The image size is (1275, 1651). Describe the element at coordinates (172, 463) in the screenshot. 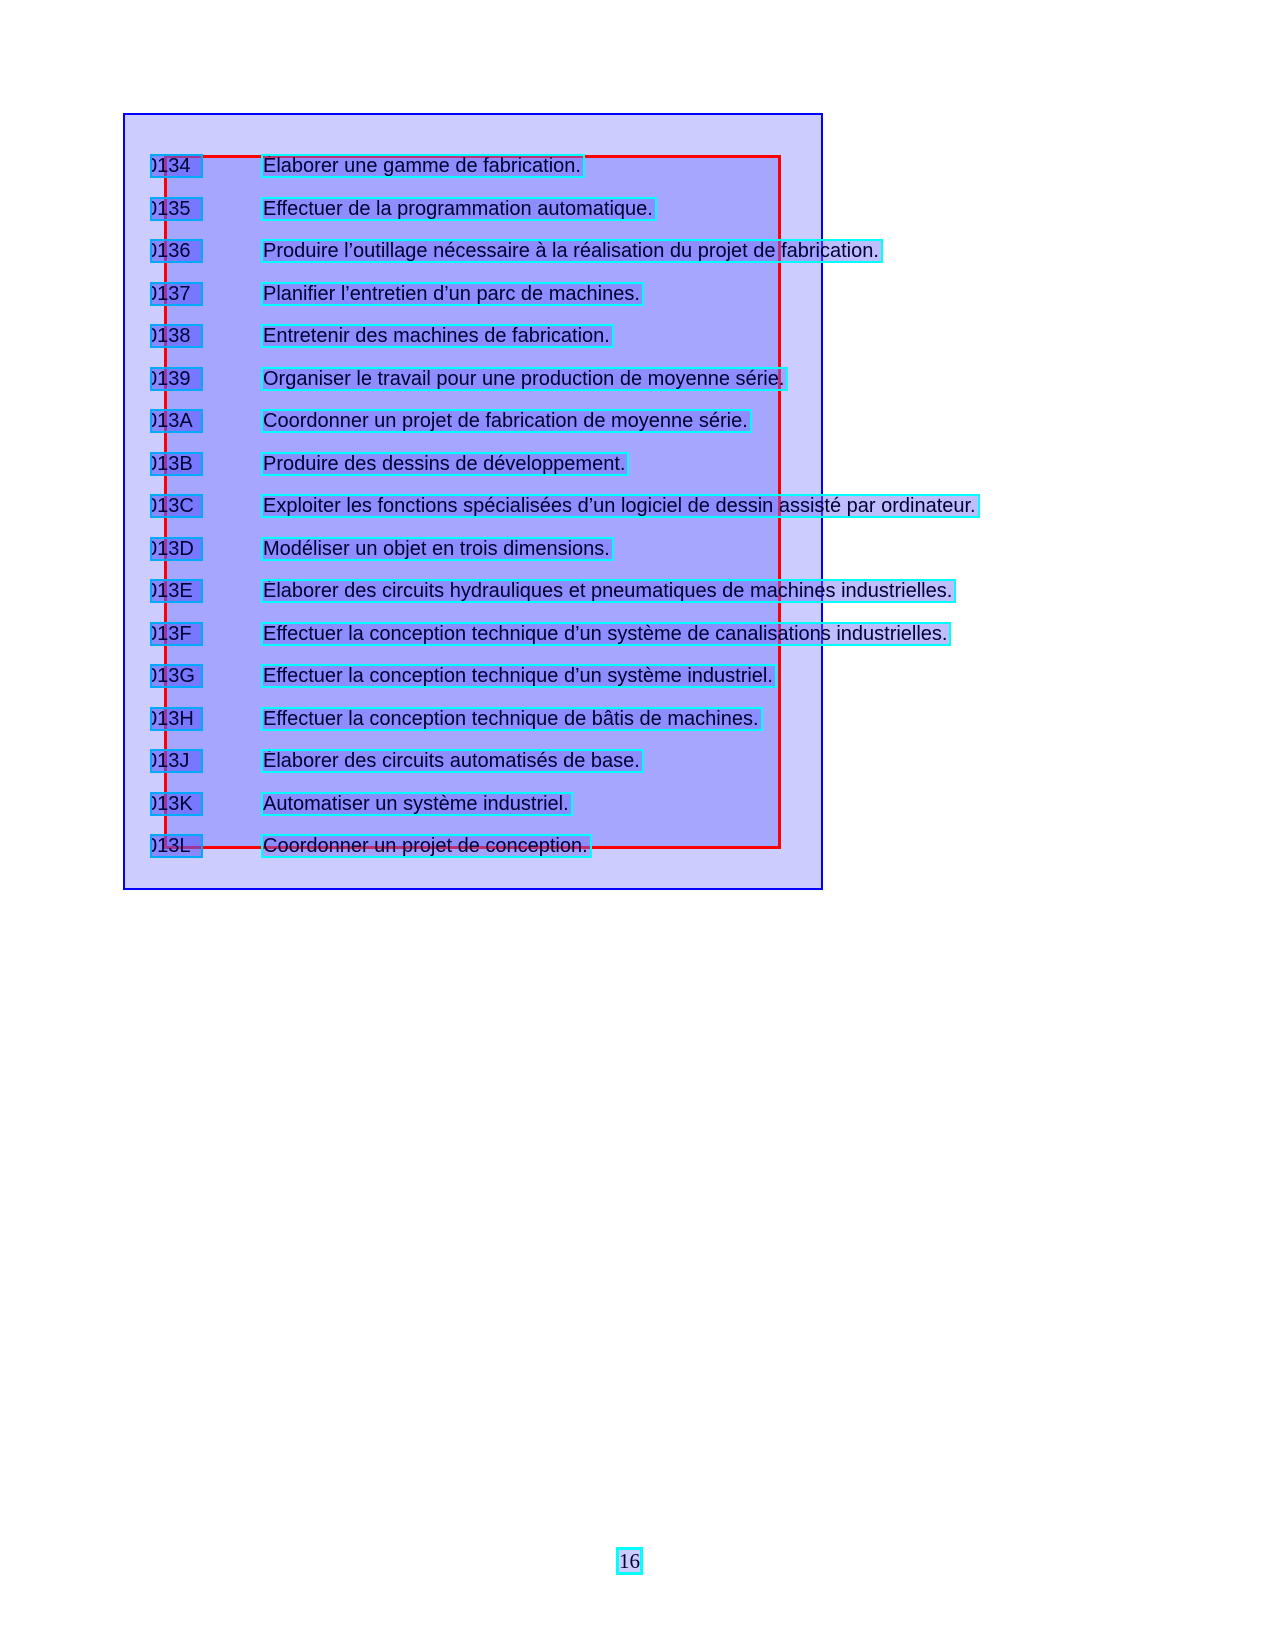

I see `competency-code-text: 013B` at that location.